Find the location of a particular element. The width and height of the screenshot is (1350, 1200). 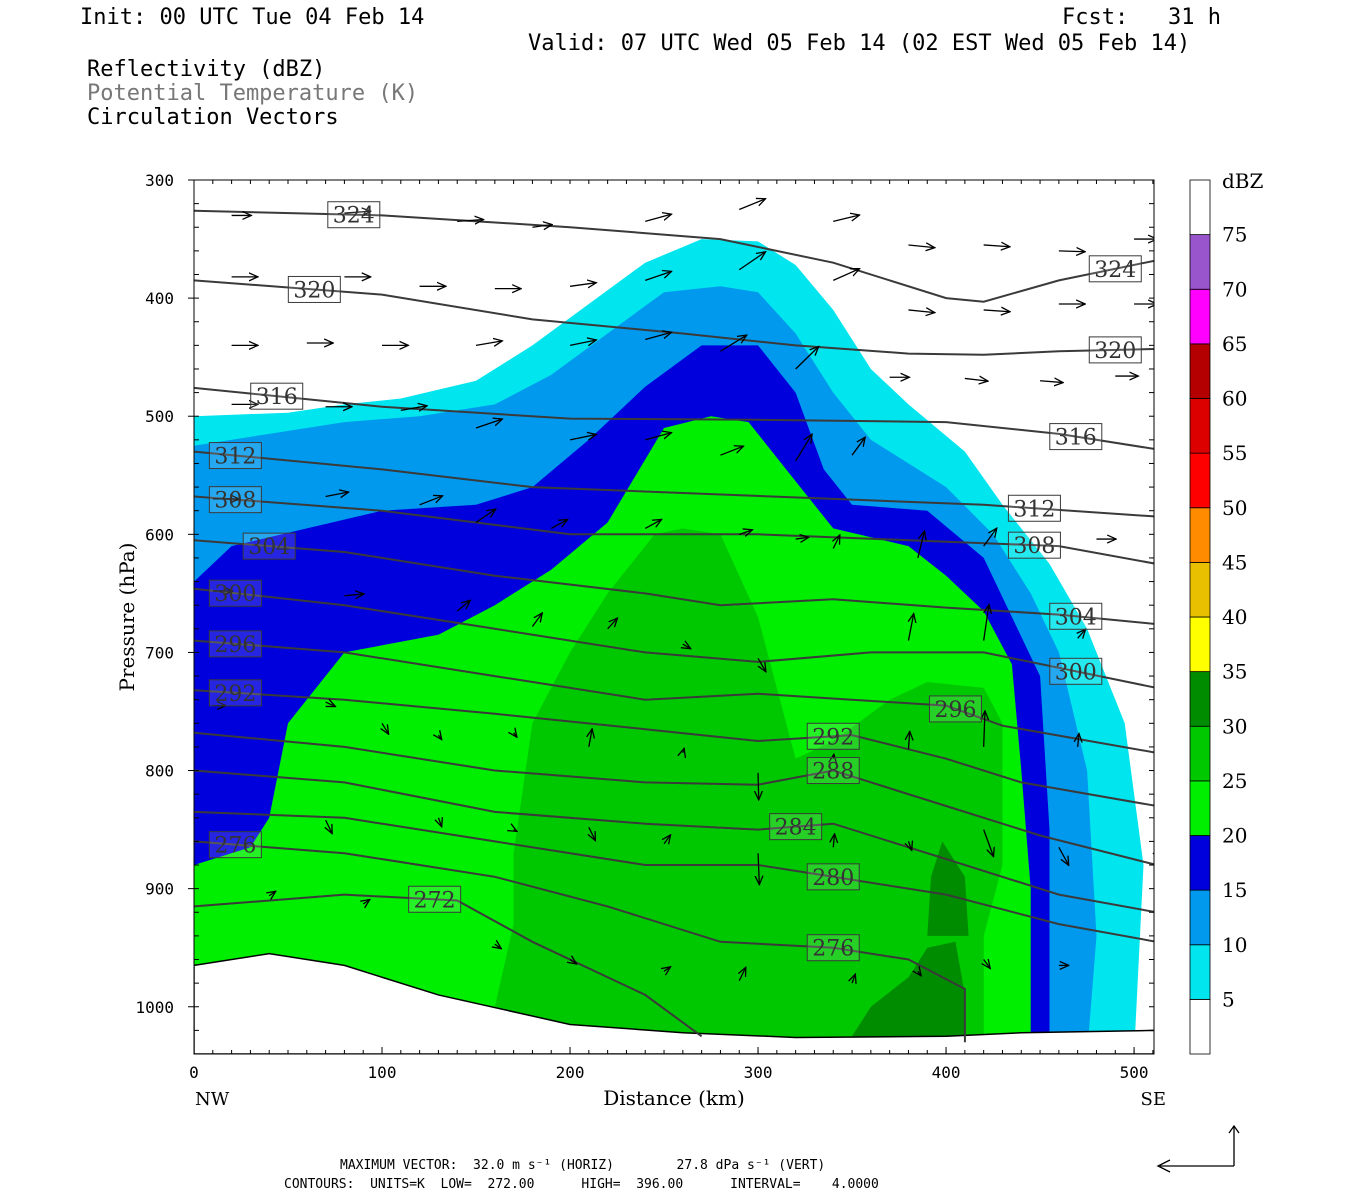

x-tick-label: 0 is located at coordinates (194, 1072).